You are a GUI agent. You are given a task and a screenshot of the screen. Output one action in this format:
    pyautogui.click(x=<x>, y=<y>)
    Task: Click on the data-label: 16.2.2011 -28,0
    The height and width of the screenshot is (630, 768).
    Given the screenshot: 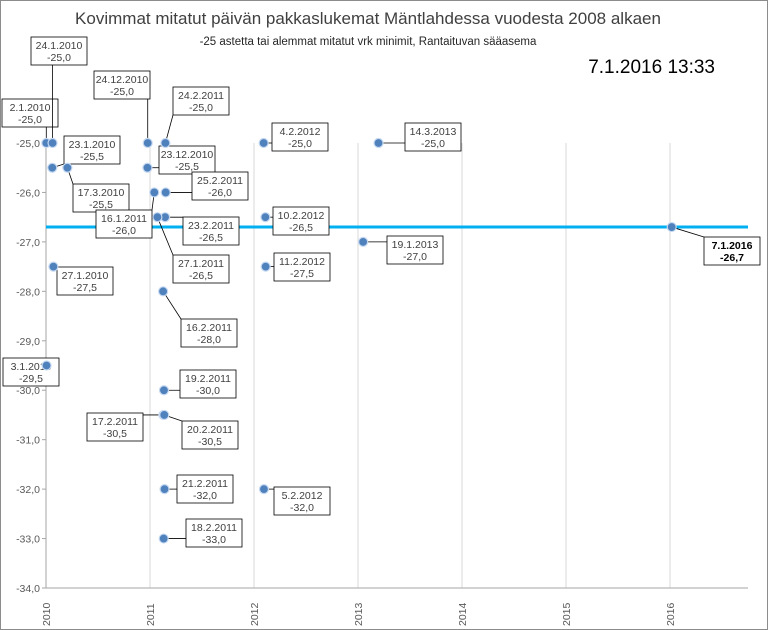 What is the action you would take?
    pyautogui.click(x=209, y=334)
    